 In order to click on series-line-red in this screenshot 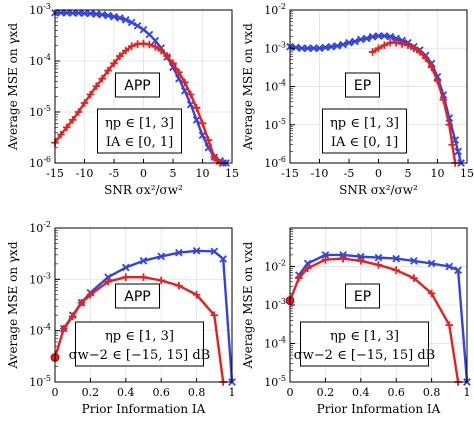, I will do `click(414, 102)`.